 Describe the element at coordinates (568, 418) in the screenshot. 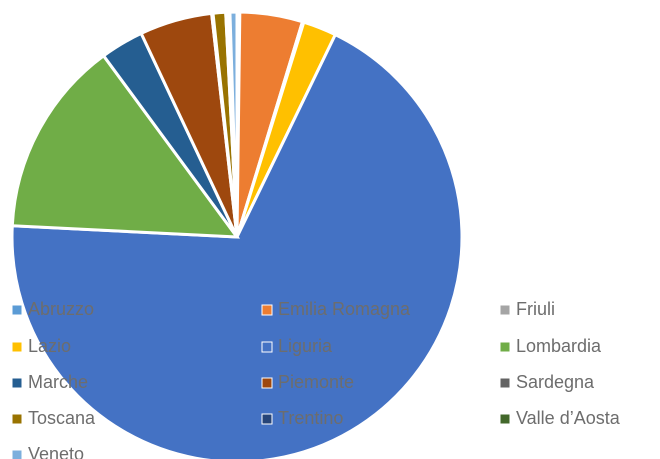

I see `legend-label: Valle d’Aosta` at that location.